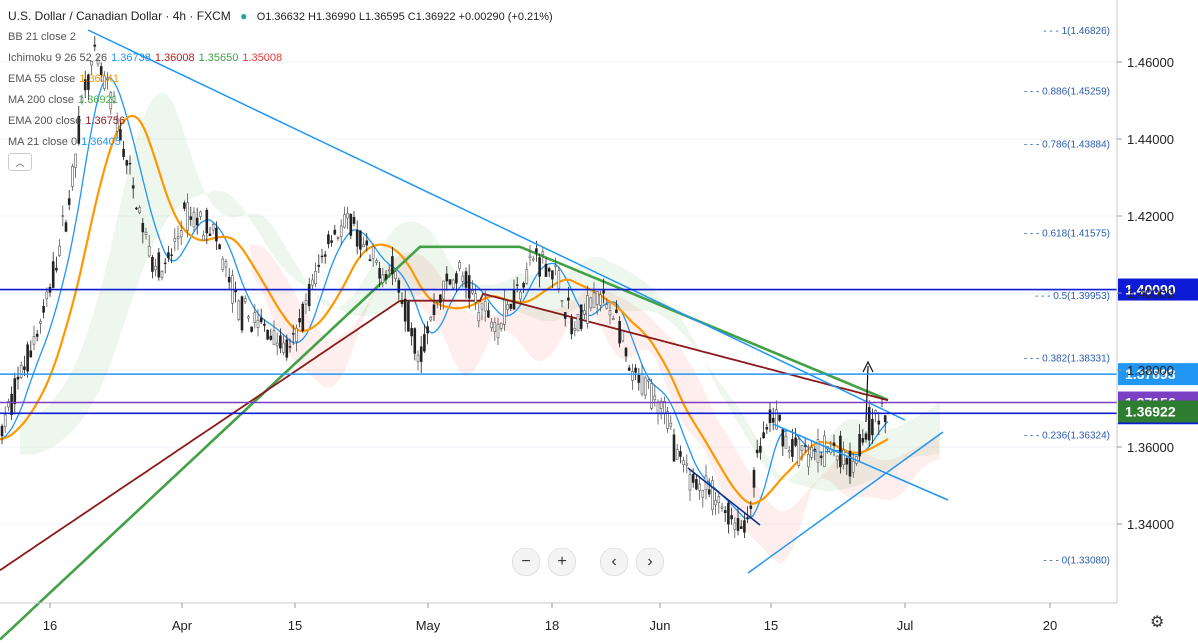 Image resolution: width=1198 pixels, height=643 pixels. I want to click on indicator-row: BB 21 close 2, so click(280, 37).